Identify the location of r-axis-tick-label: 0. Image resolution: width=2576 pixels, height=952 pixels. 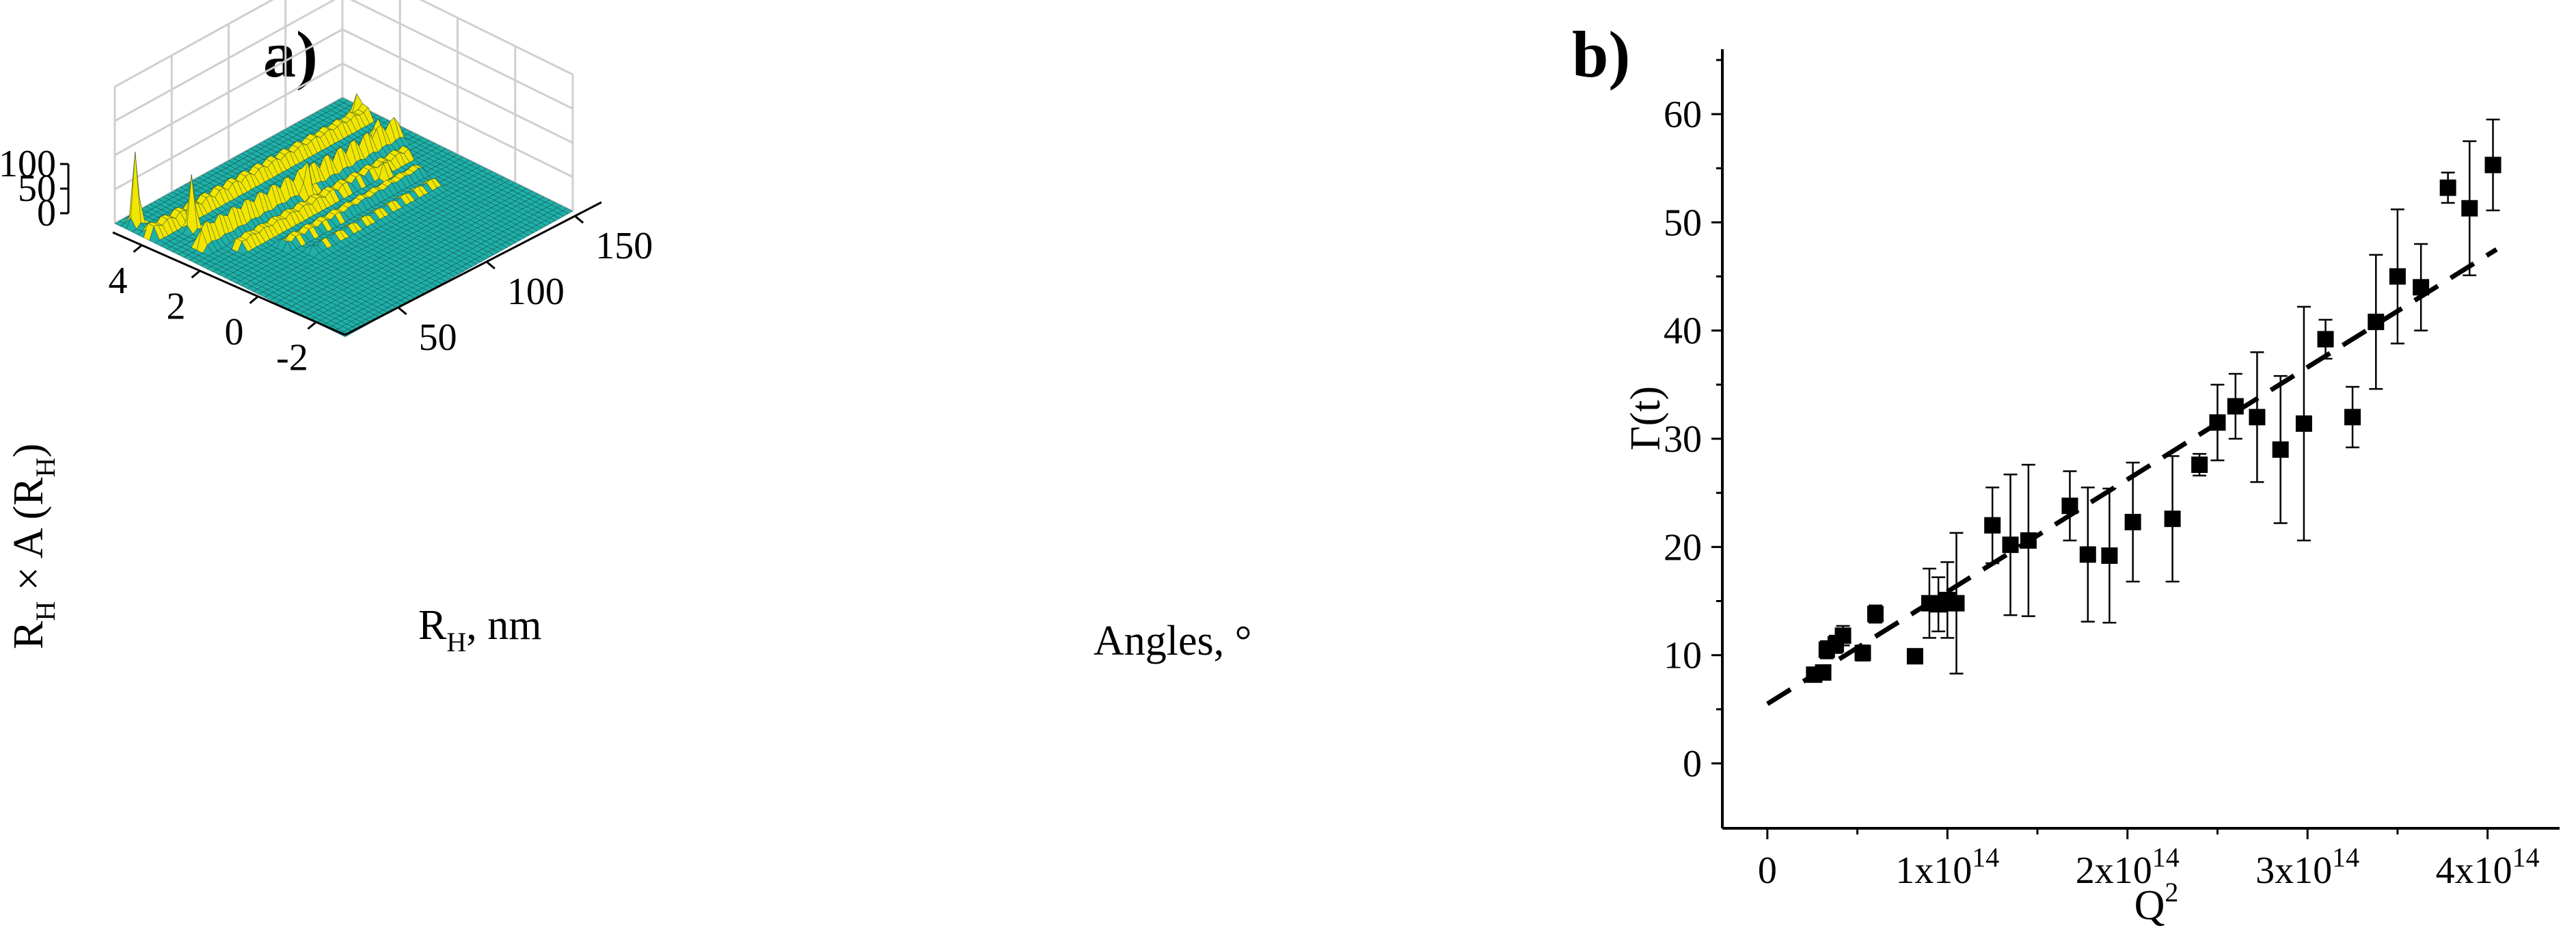
(235, 332).